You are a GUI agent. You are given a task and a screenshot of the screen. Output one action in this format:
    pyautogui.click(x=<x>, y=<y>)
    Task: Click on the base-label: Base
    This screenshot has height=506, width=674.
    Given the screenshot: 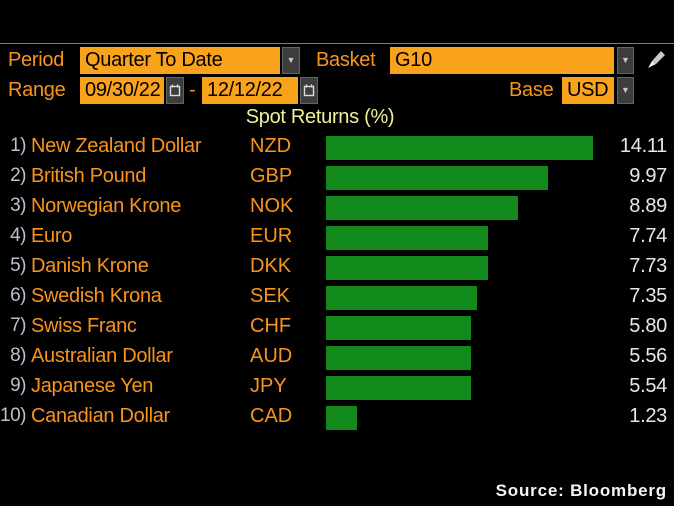 What is the action you would take?
    pyautogui.click(x=531, y=90)
    